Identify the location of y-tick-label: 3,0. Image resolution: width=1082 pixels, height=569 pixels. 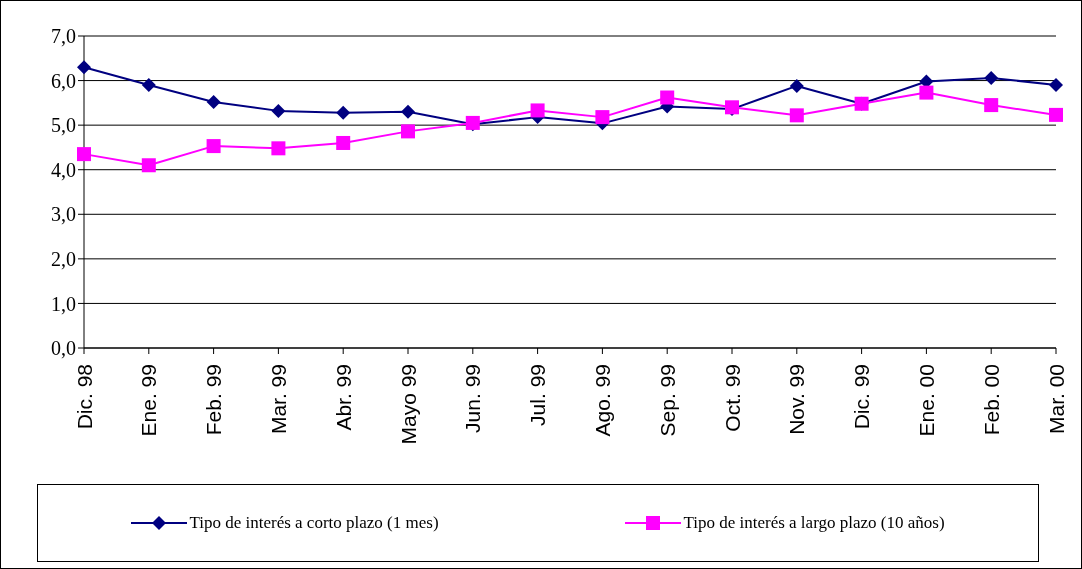
(63, 214).